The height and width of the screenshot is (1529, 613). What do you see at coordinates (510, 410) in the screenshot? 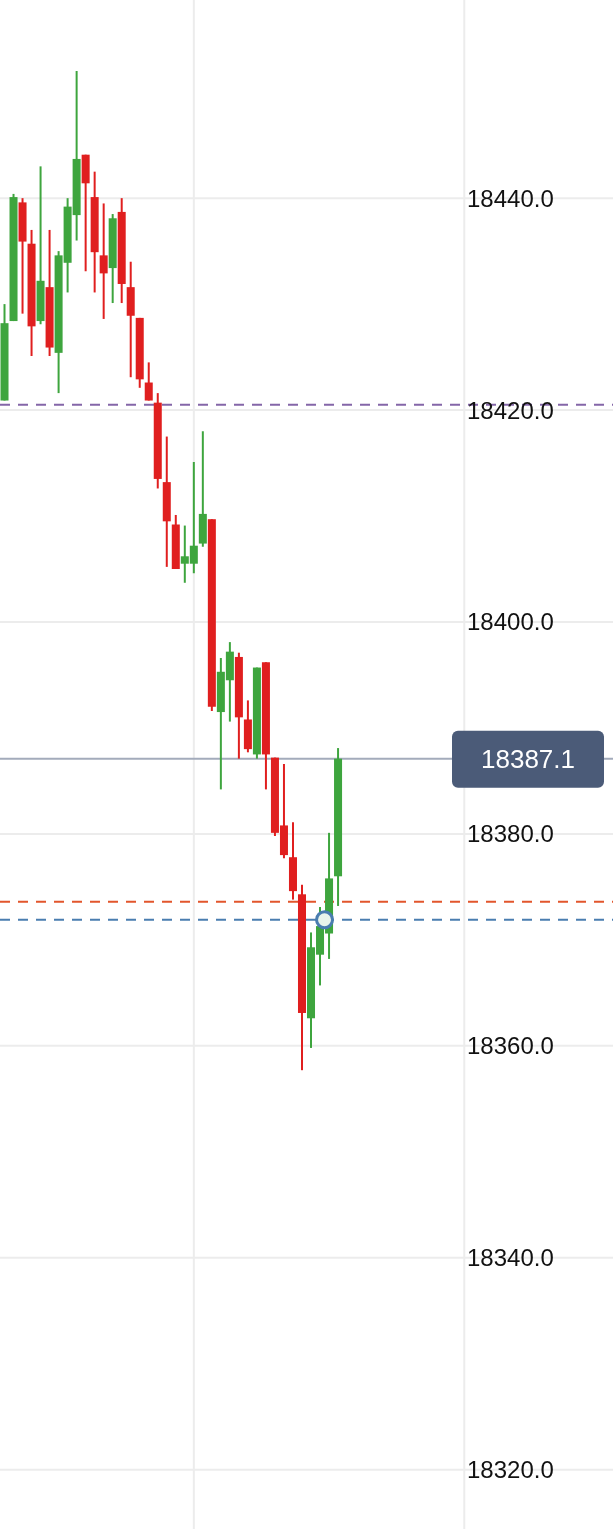
I see `y-tick-label: 18420.0` at bounding box center [510, 410].